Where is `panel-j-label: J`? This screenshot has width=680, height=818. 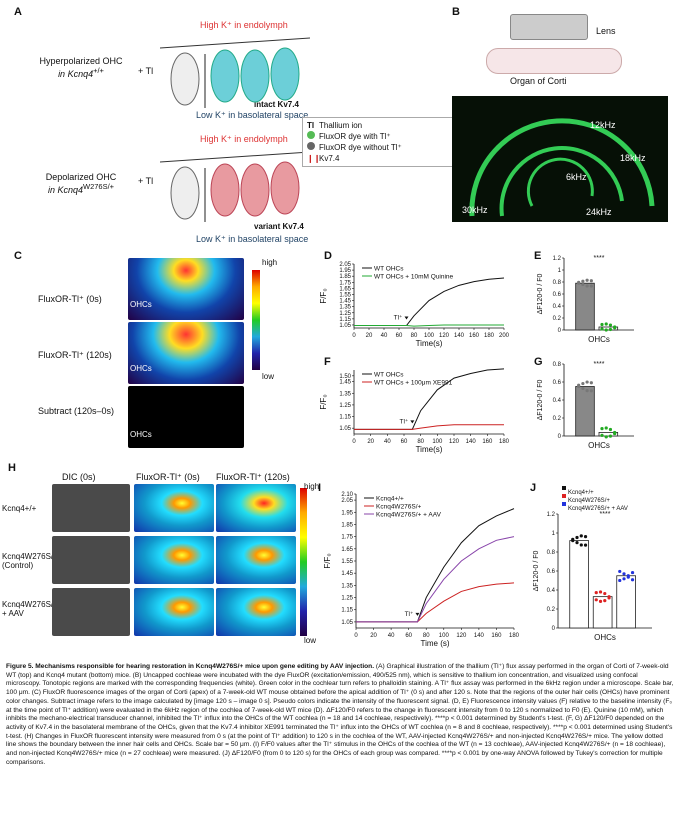
panel-j-label: J is located at coordinates (533, 488).